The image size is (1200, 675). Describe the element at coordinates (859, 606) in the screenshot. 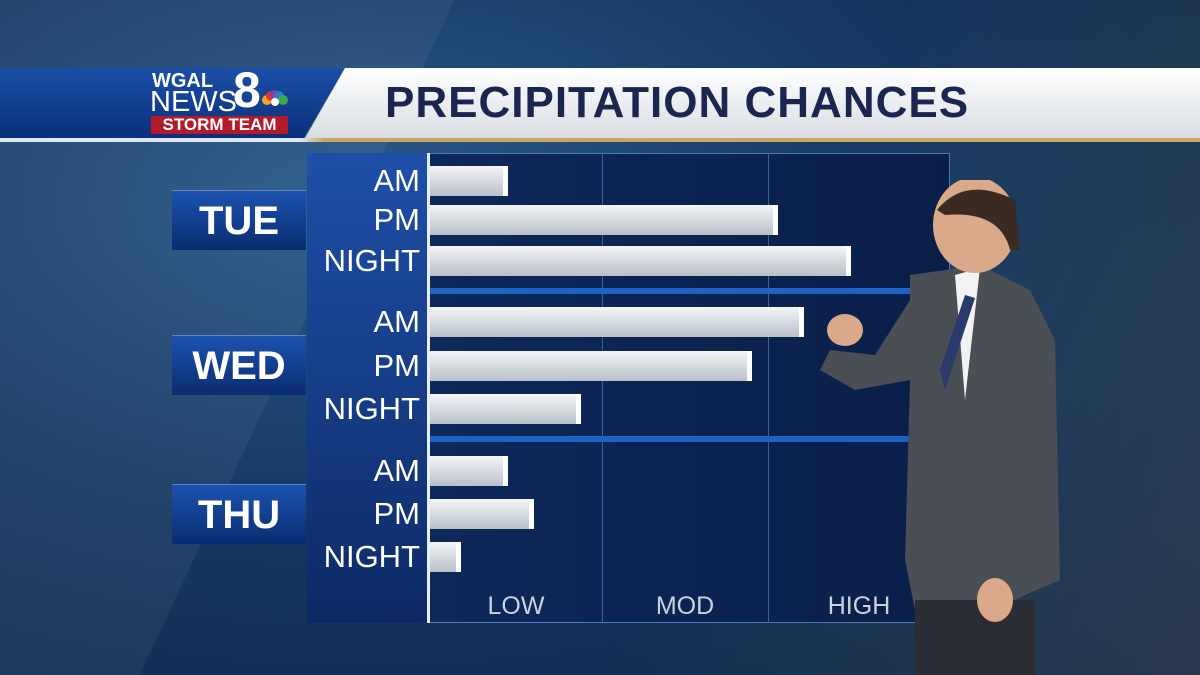

I see `scale-label-high: HIGH` at that location.